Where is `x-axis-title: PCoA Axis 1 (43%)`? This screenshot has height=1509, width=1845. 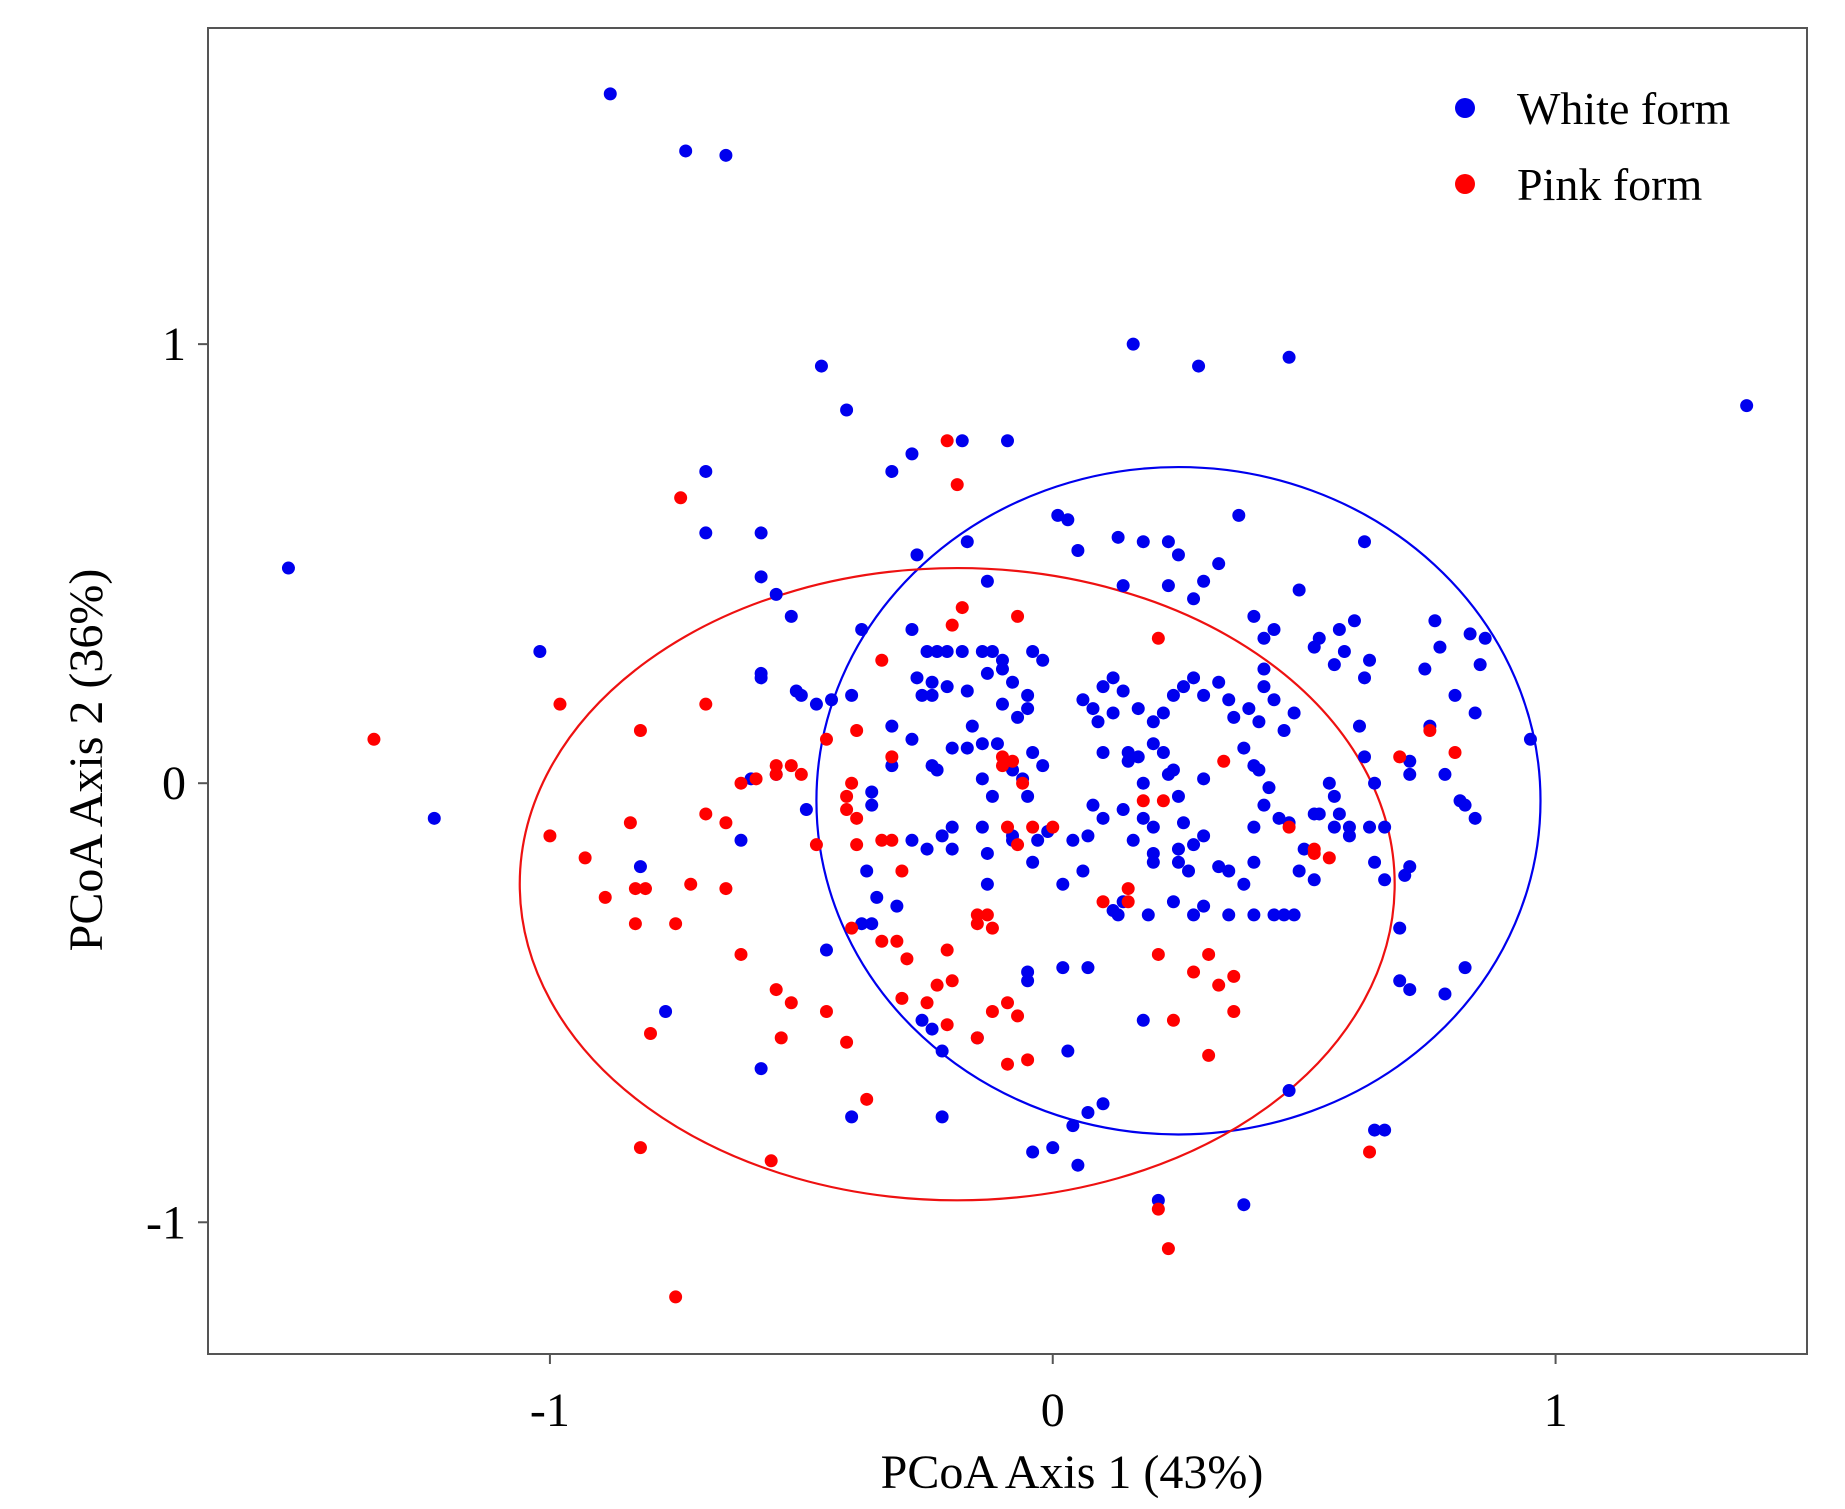
x-axis-title: PCoA Axis 1 (43%) is located at coordinates (1072, 1472).